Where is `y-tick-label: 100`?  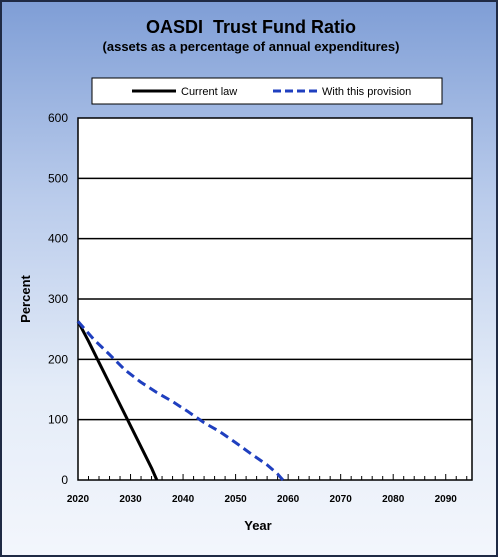
y-tick-label: 100 is located at coordinates (58, 420).